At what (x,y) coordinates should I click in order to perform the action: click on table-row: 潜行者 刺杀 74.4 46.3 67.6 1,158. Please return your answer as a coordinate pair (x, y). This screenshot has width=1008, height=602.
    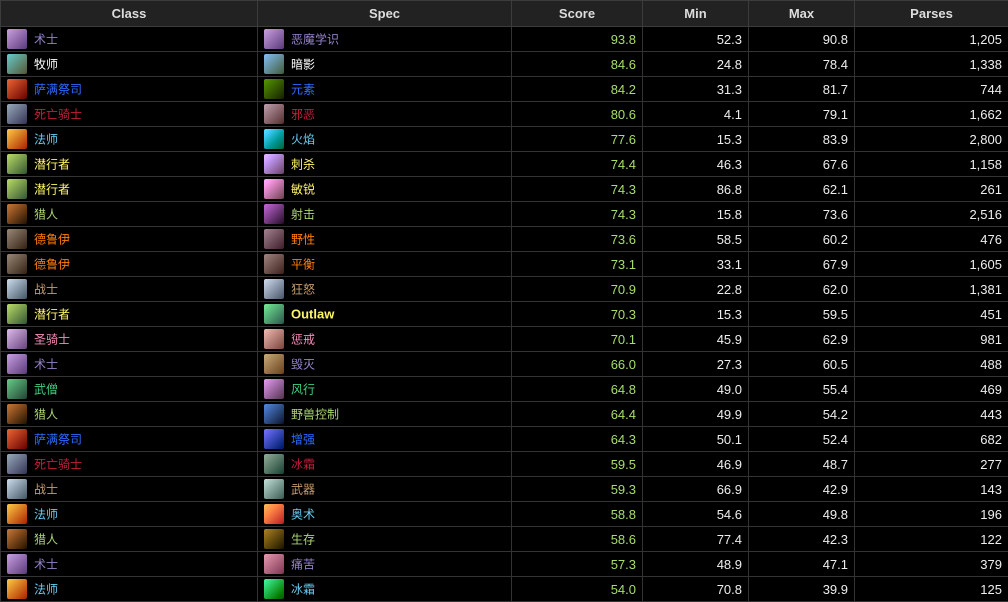
    Looking at the image, I should click on (504, 164).